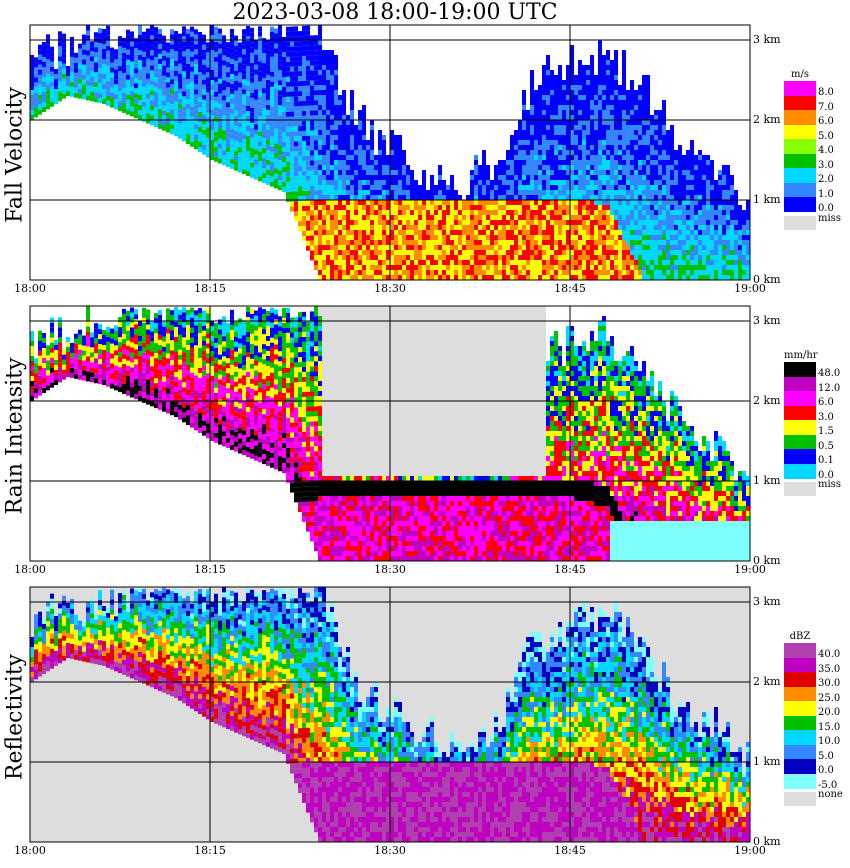 The height and width of the screenshot is (868, 850). Describe the element at coordinates (829, 388) in the screenshot. I see `colorbar-label: 12.0` at that location.